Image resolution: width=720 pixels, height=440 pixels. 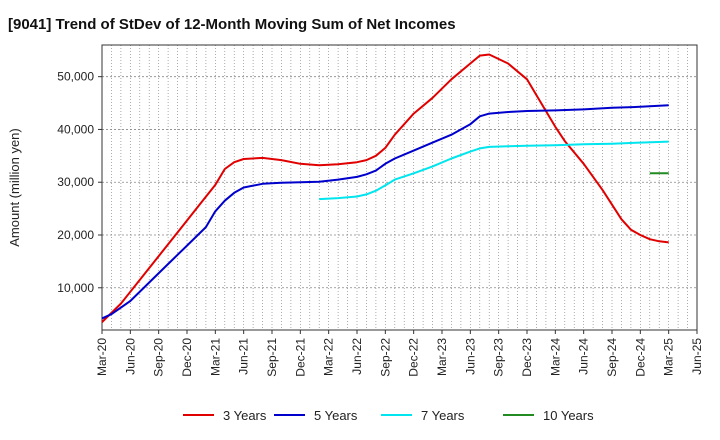 What do you see at coordinates (527, 357) in the screenshot?
I see `x-tick-label: Dec-23` at bounding box center [527, 357].